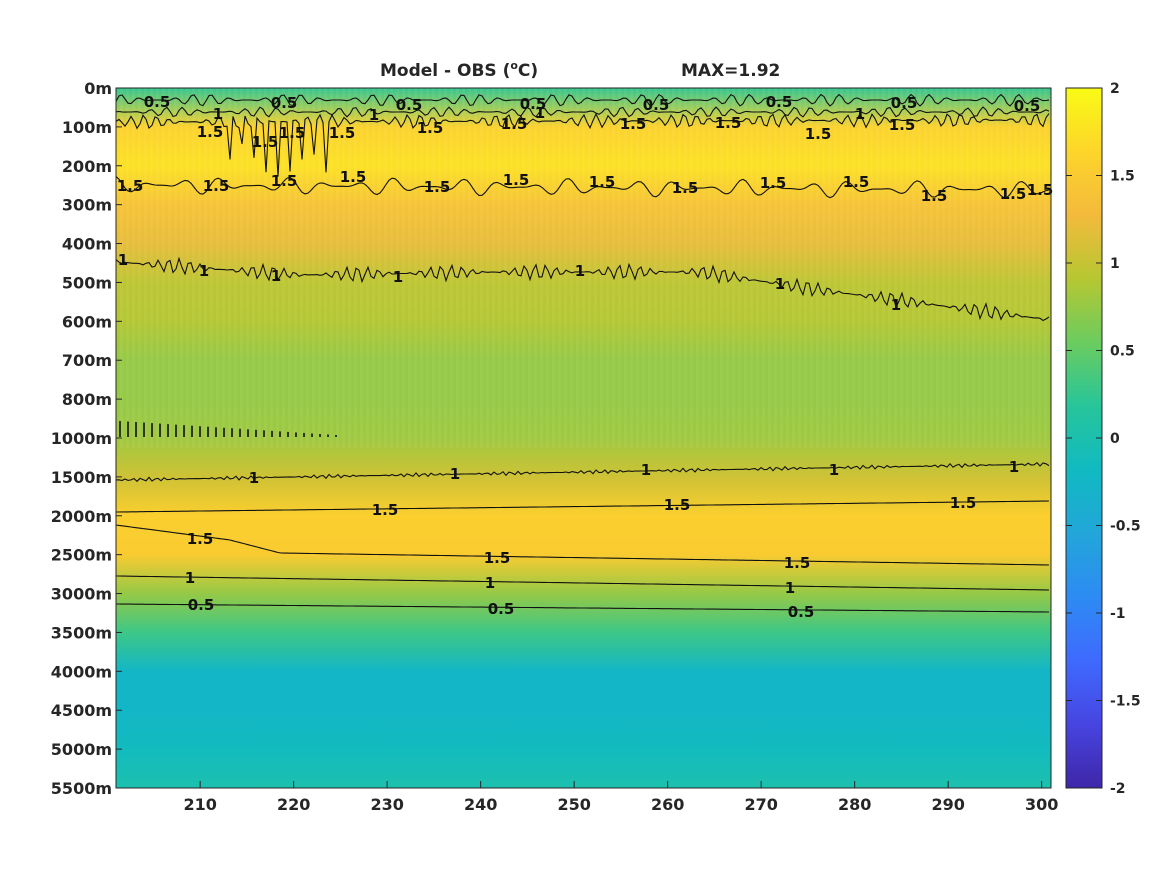 The height and width of the screenshot is (875, 1167). I want to click on y-tick-label: 3500m, so click(81, 632).